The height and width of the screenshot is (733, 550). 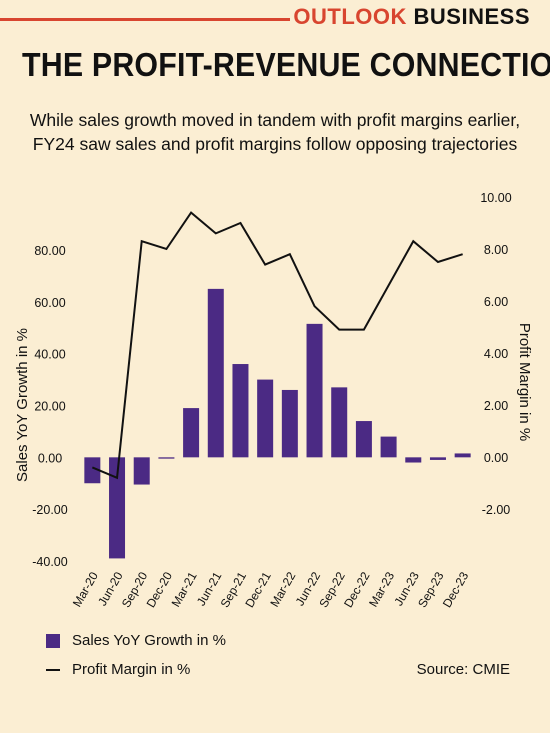 What do you see at coordinates (85, 589) in the screenshot?
I see `x-tick-label: Mar-20` at bounding box center [85, 589].